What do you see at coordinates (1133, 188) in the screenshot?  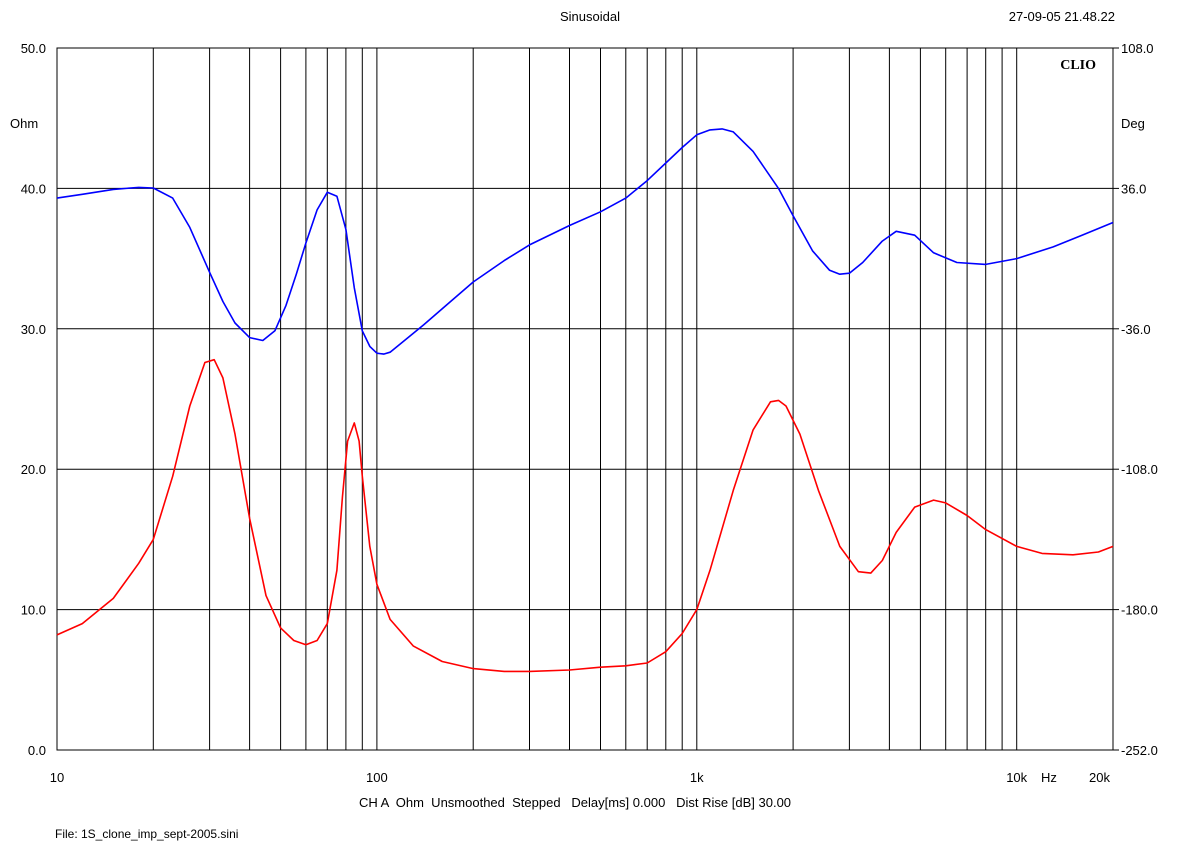 I see `y2-tick-label: 36.0` at bounding box center [1133, 188].